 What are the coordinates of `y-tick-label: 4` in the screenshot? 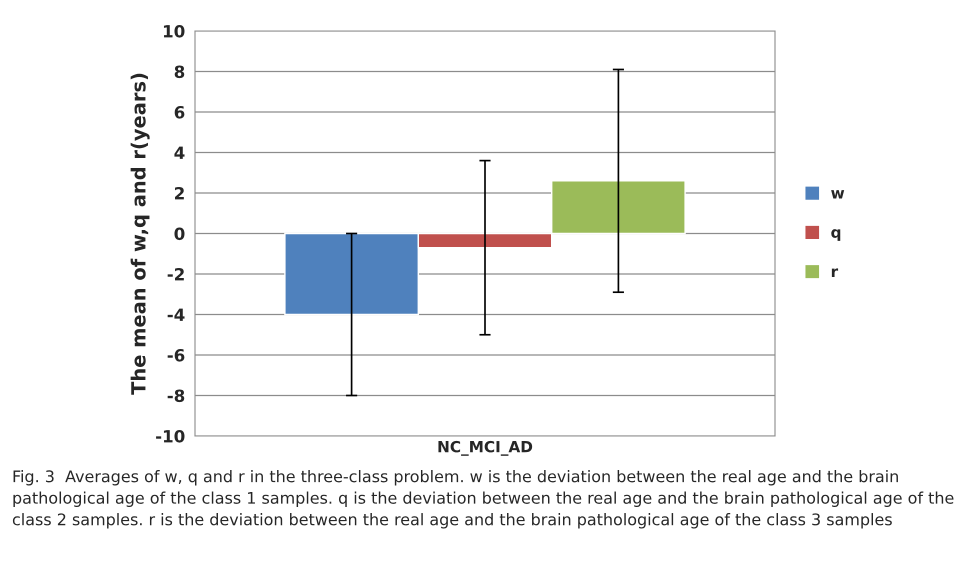 It's located at (179, 152).